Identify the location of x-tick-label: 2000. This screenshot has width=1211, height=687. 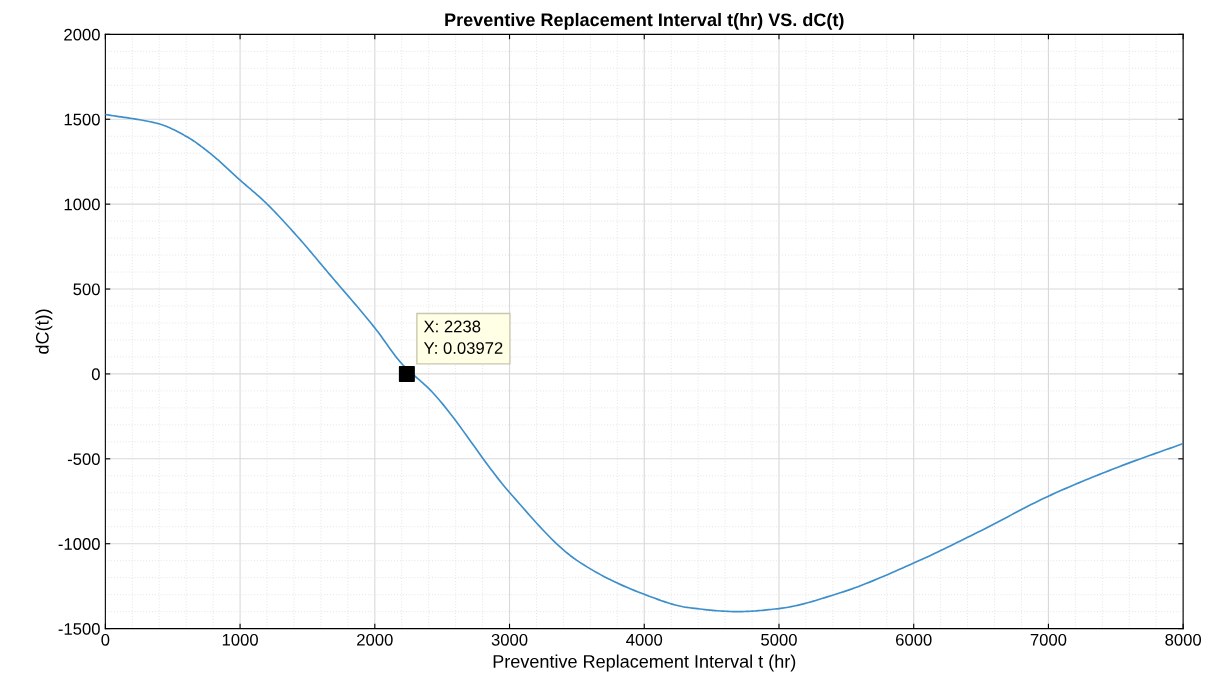
(375, 639).